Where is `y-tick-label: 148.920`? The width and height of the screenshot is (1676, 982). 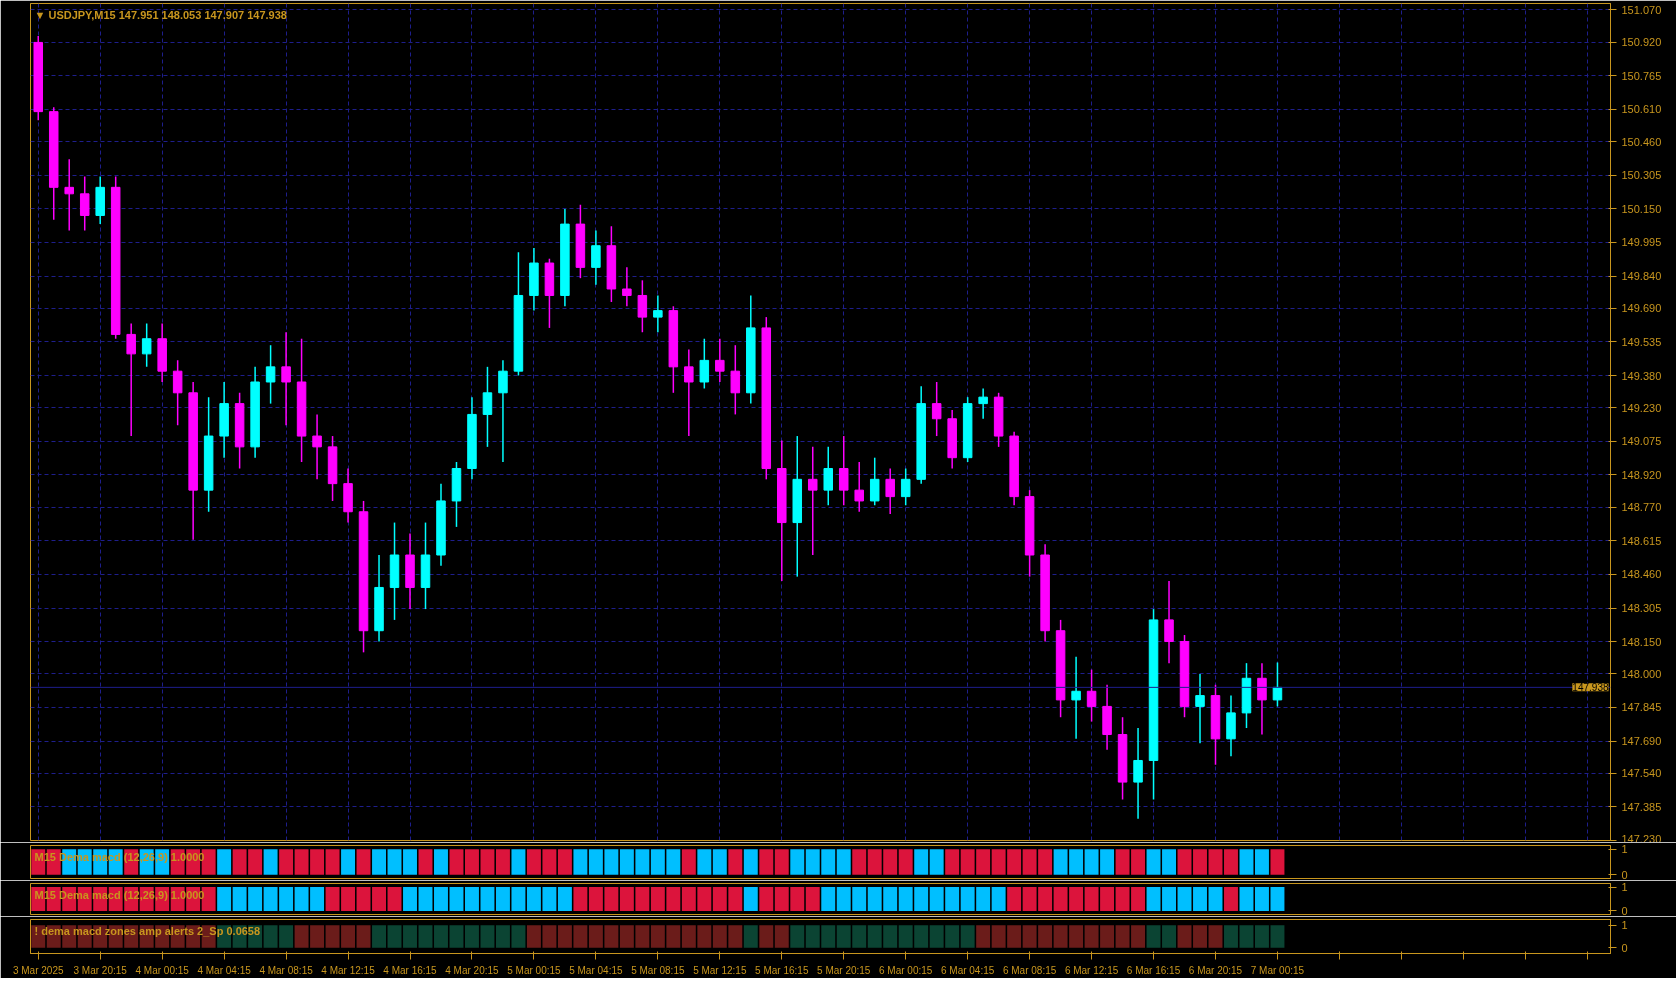 y-tick-label: 148.920 is located at coordinates (1641, 474).